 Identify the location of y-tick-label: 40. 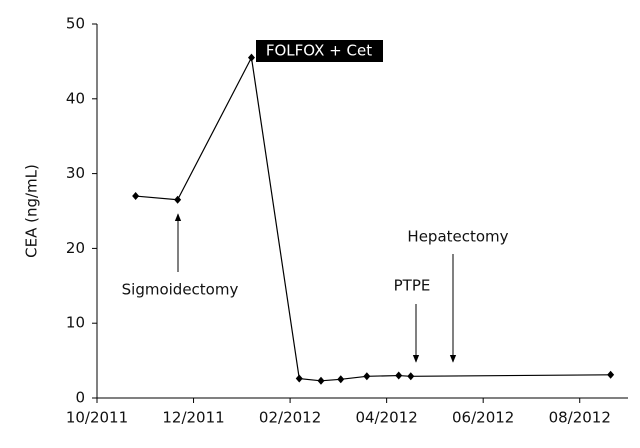
(75, 98).